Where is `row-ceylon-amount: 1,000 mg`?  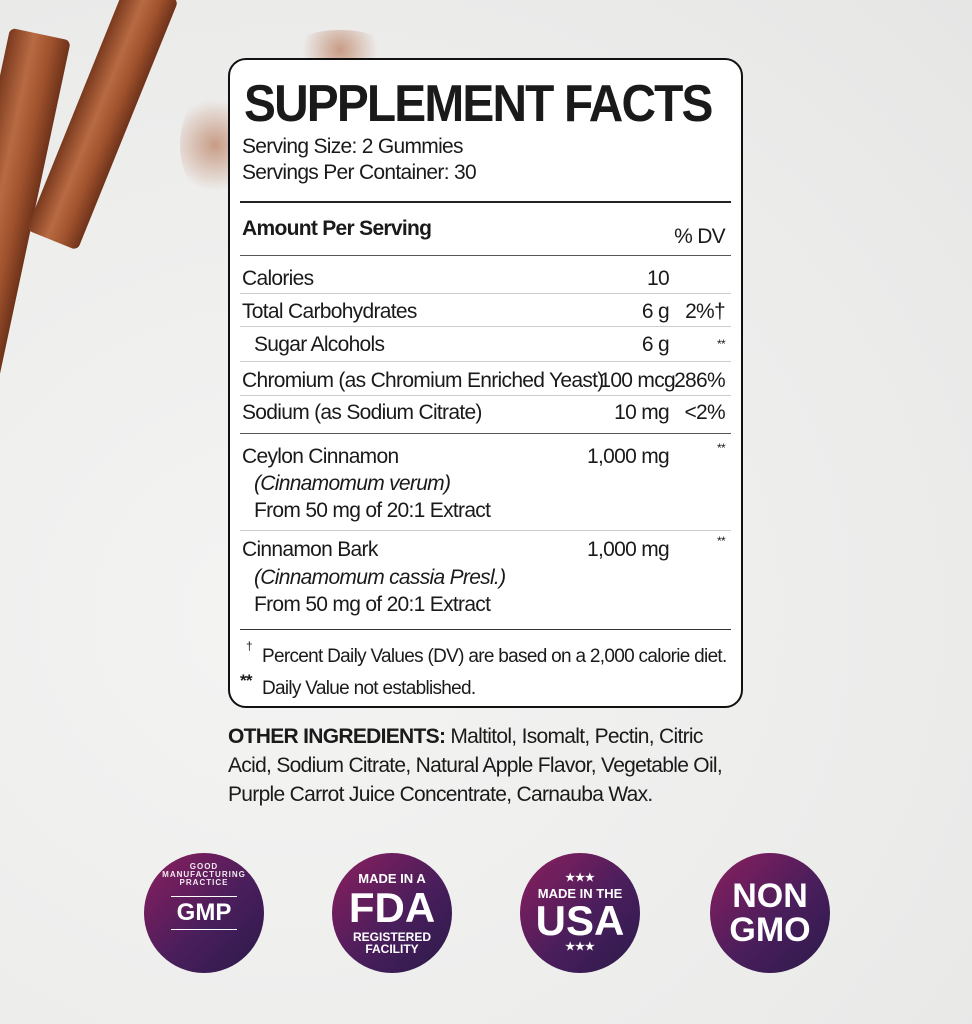
row-ceylon-amount: 1,000 mg is located at coordinates (628, 456).